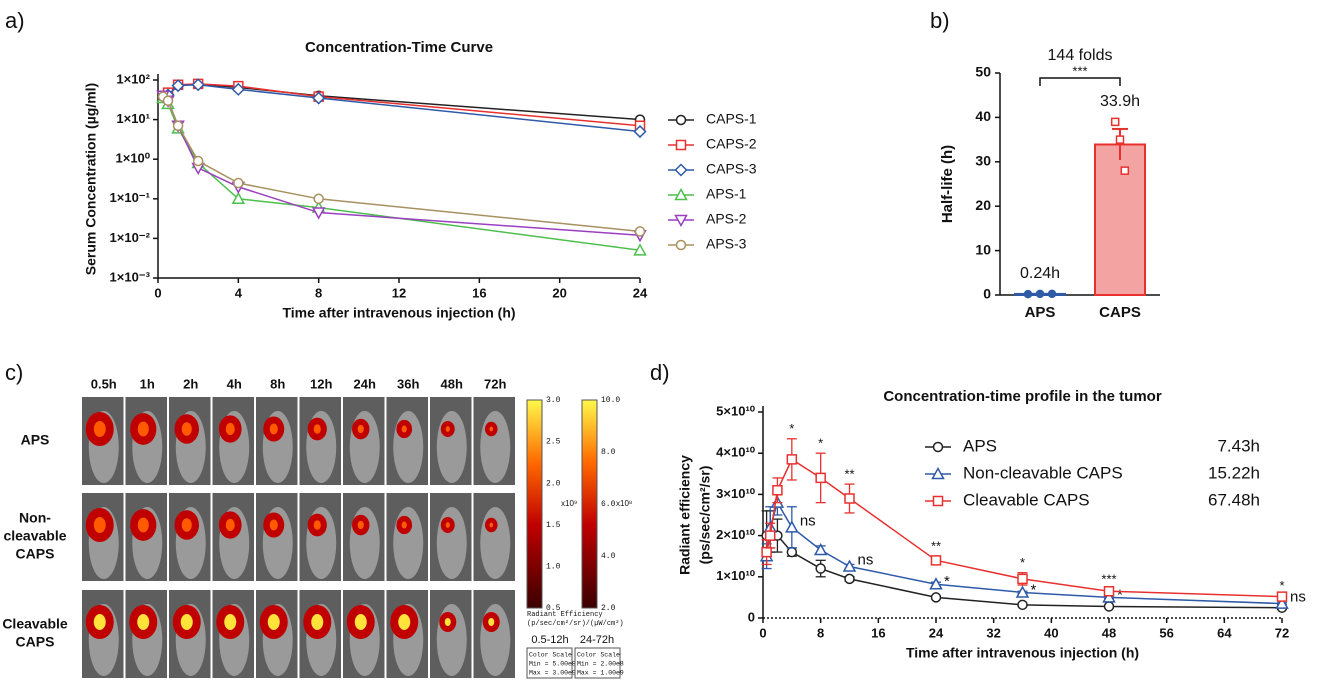  Describe the element at coordinates (565, 615) in the screenshot. I see `colorbar-title: Radiant Efficiency` at that location.